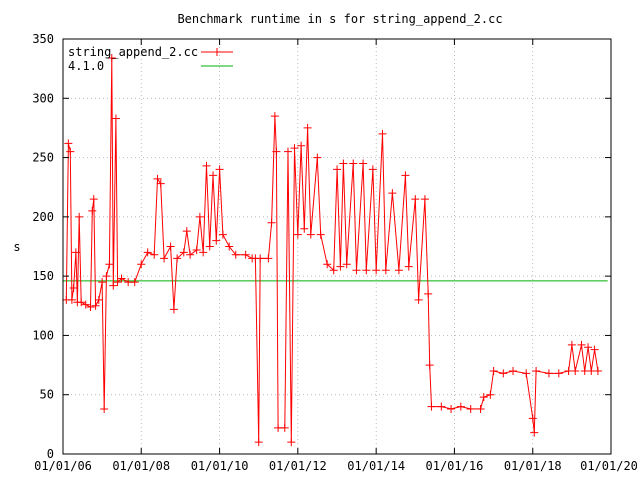  I want to click on y-axis-label: s, so click(16, 247).